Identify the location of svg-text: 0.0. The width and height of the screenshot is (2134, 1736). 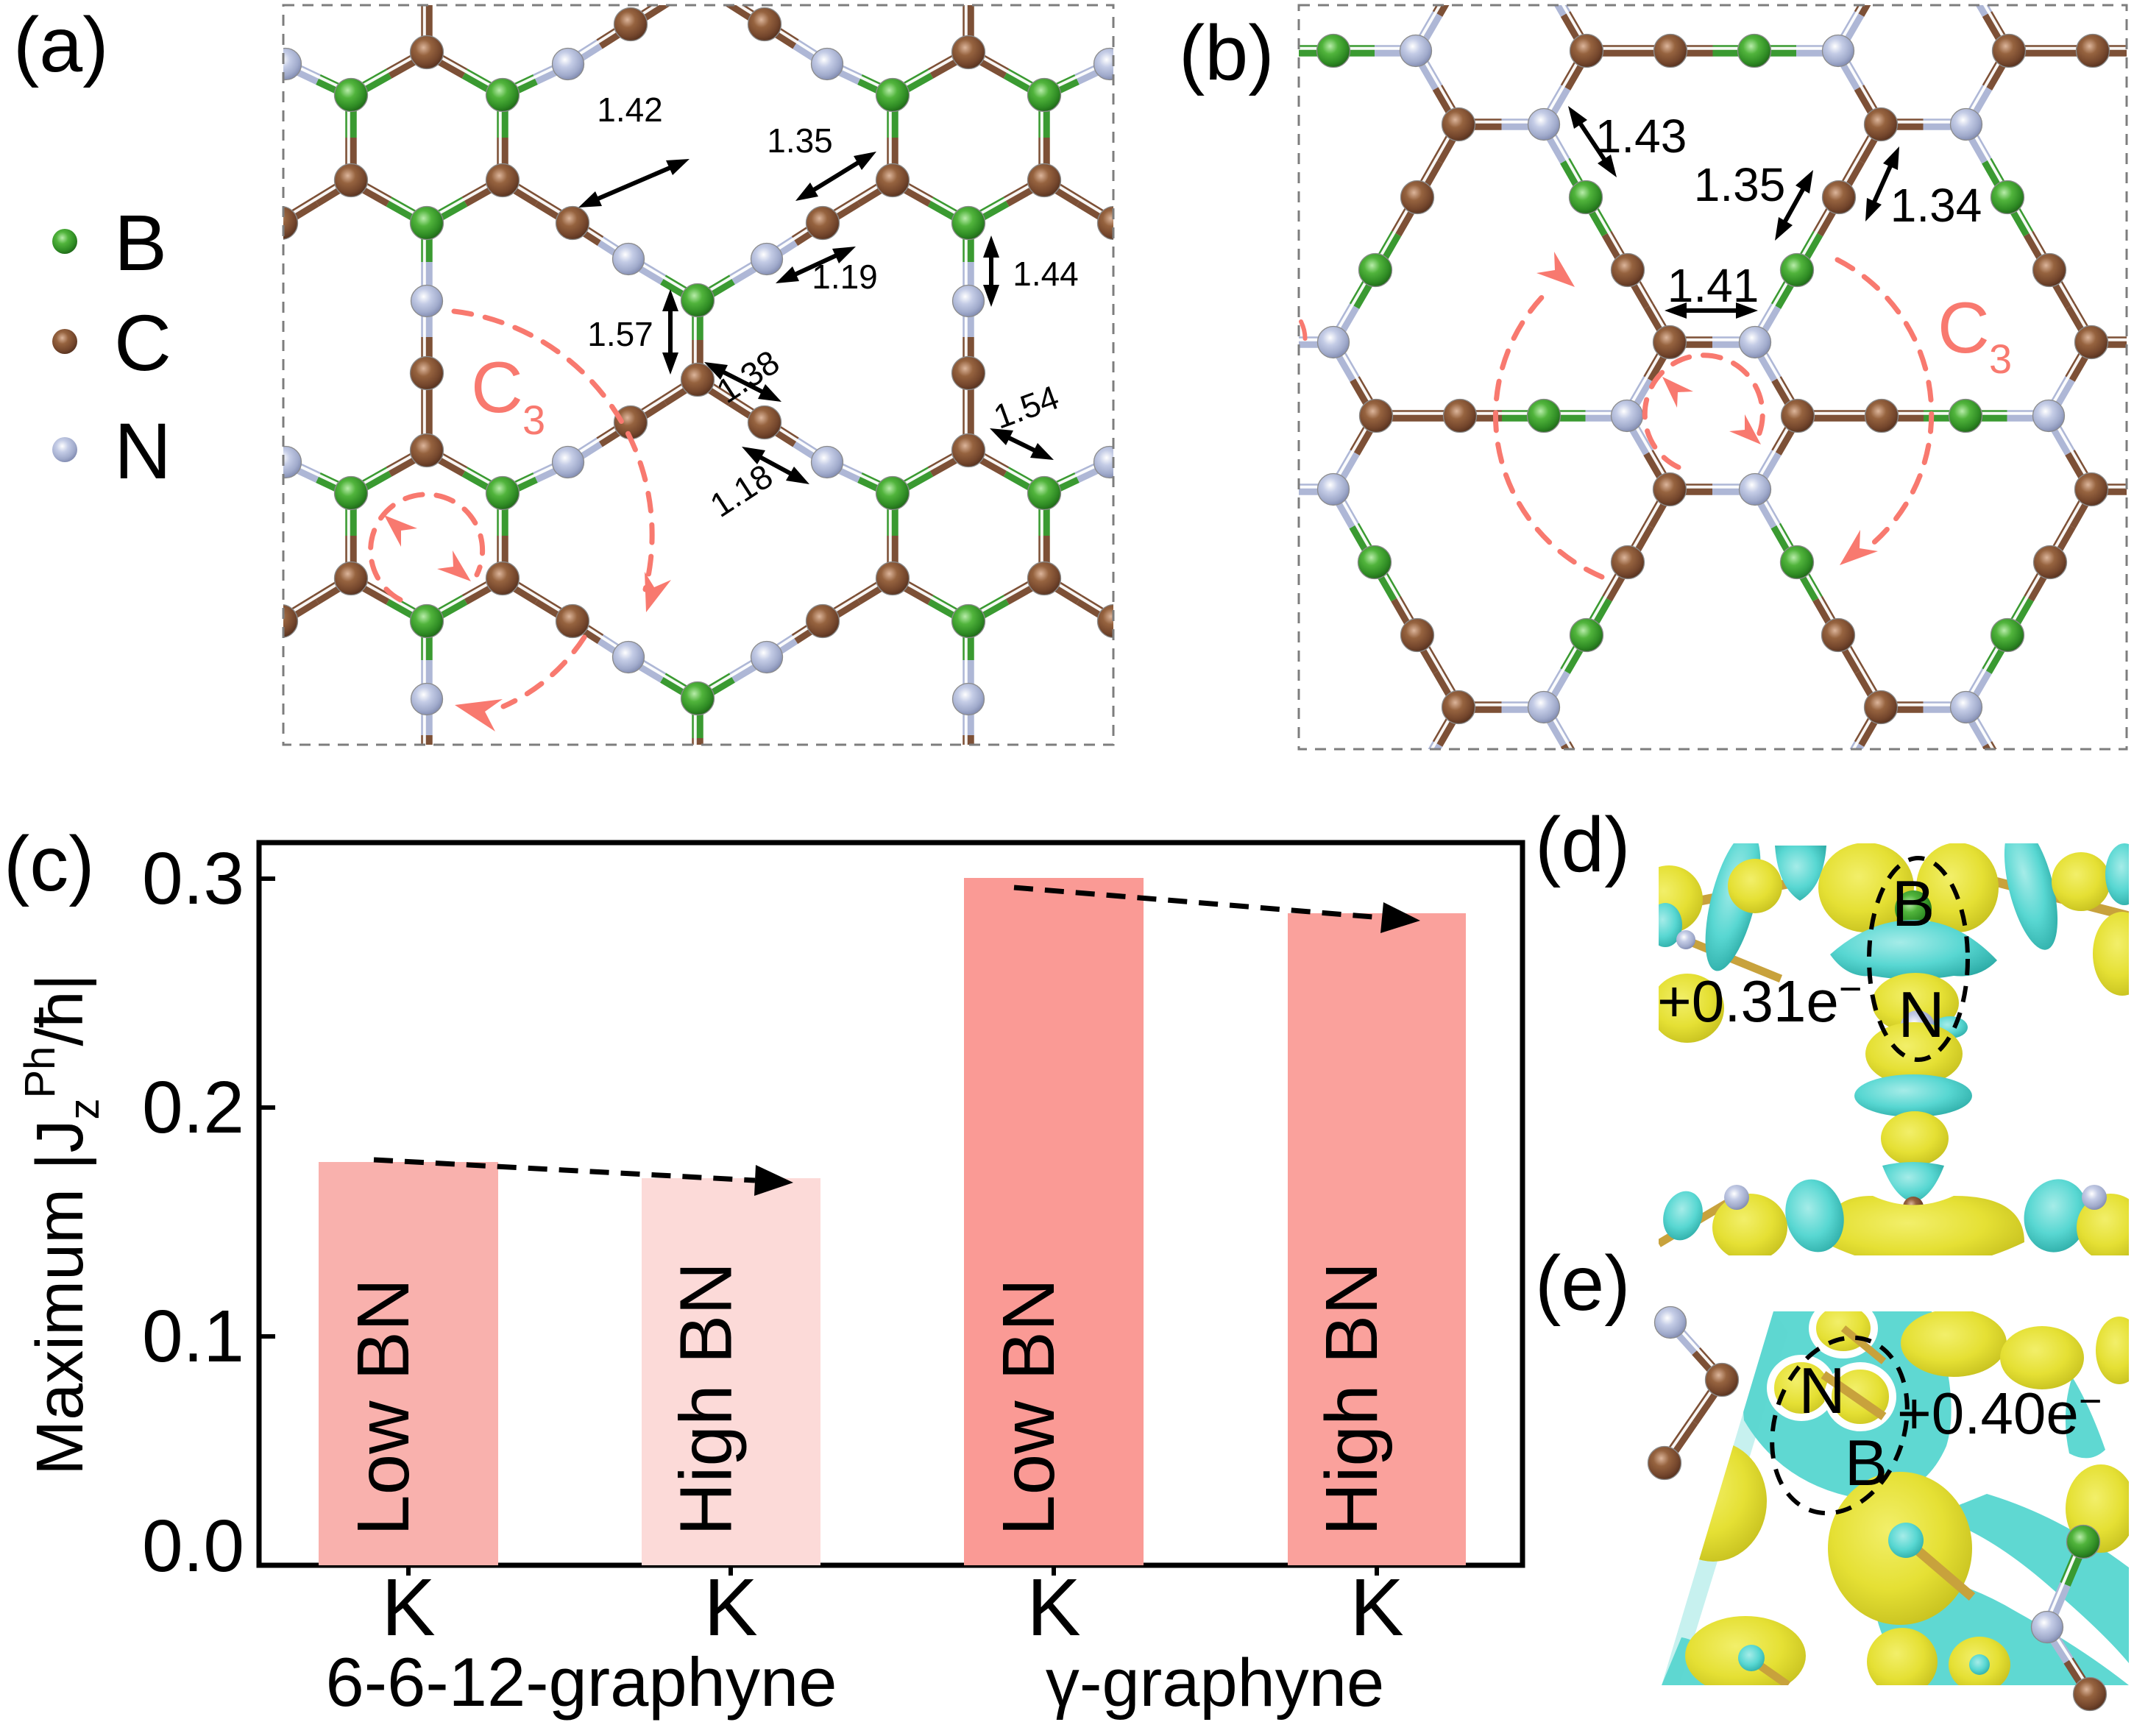
(193, 1546).